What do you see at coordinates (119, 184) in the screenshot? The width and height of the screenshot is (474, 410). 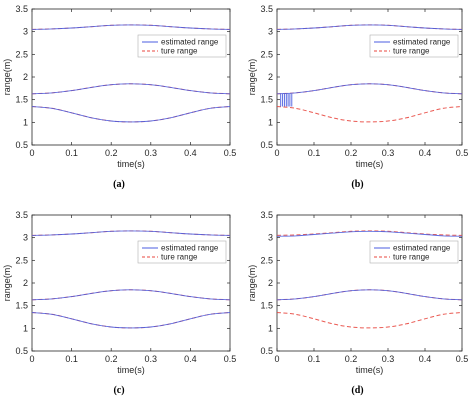 I see `panel-caption: (a)` at bounding box center [119, 184].